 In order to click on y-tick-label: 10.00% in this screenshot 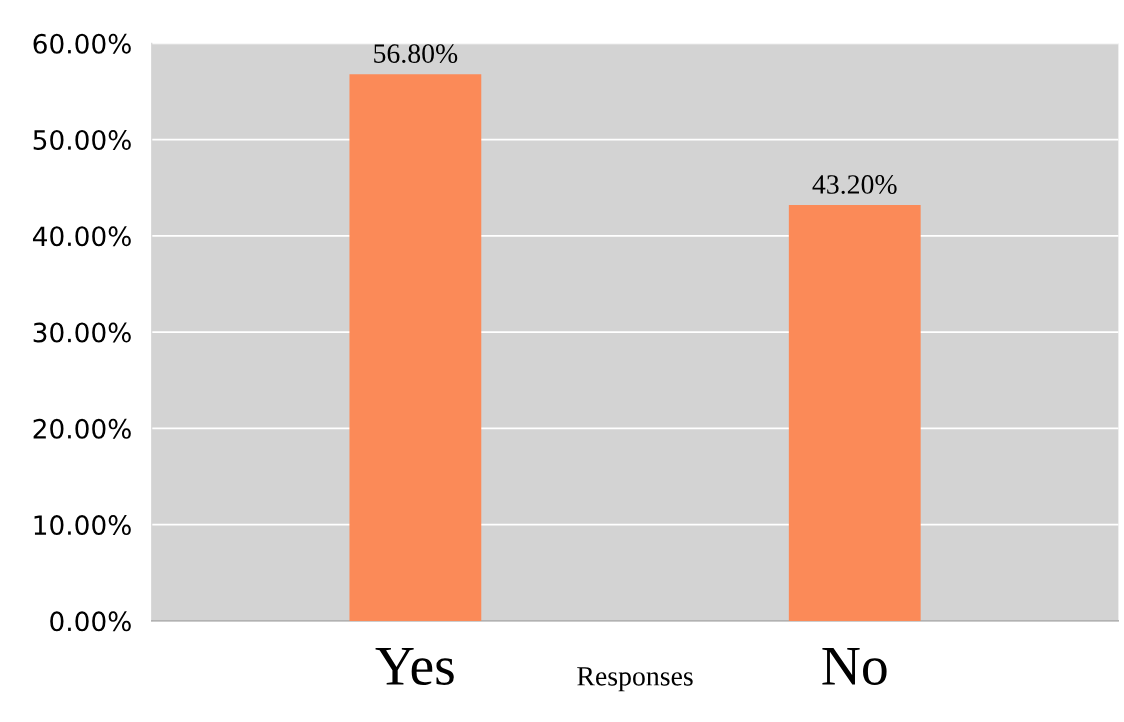, I will do `click(82, 525)`.